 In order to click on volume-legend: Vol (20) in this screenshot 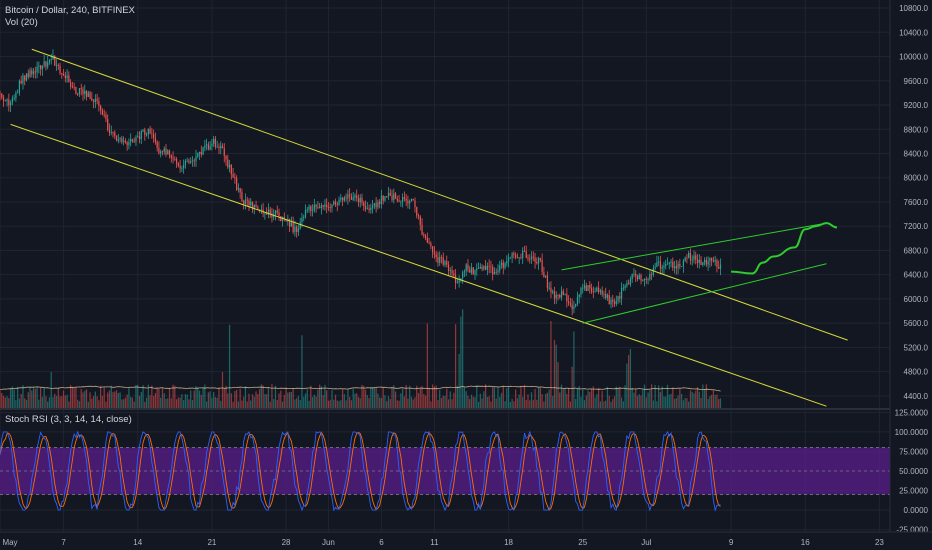, I will do `click(21, 22)`.